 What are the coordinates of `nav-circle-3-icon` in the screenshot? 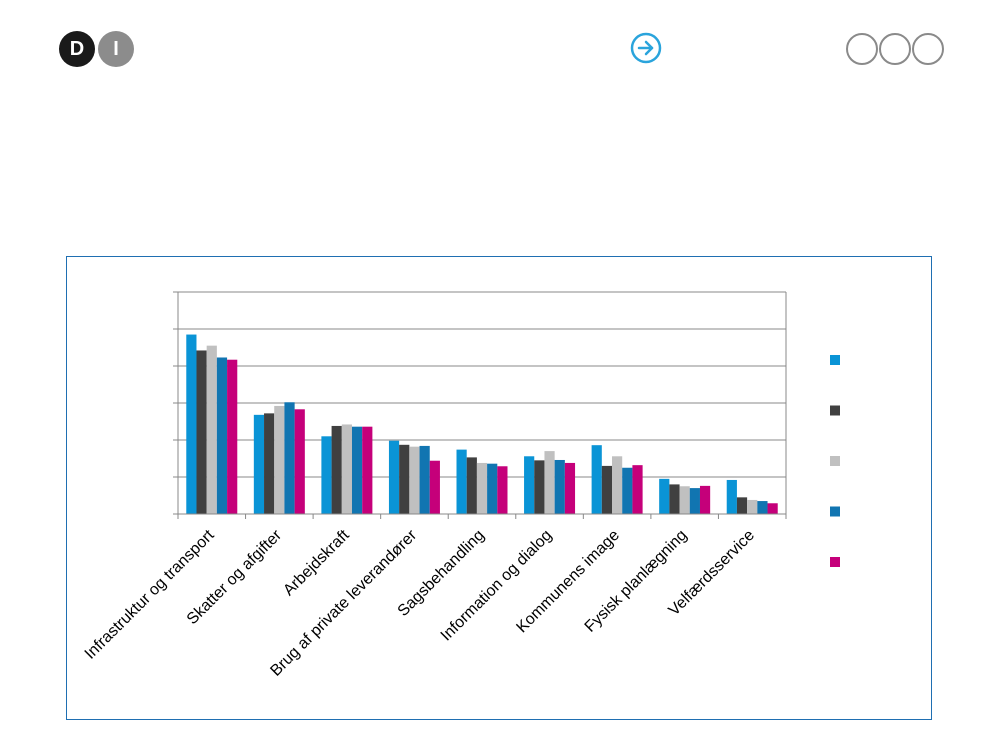 It's located at (928, 49).